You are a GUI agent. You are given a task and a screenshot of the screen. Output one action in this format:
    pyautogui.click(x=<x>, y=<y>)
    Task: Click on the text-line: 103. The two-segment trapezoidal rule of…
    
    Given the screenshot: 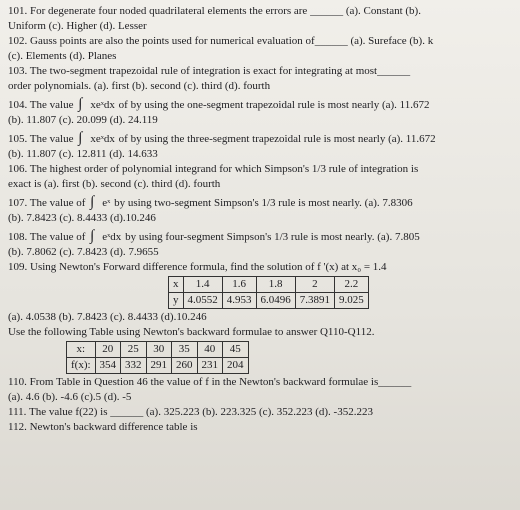 What is the action you would take?
    pyautogui.click(x=261, y=71)
    